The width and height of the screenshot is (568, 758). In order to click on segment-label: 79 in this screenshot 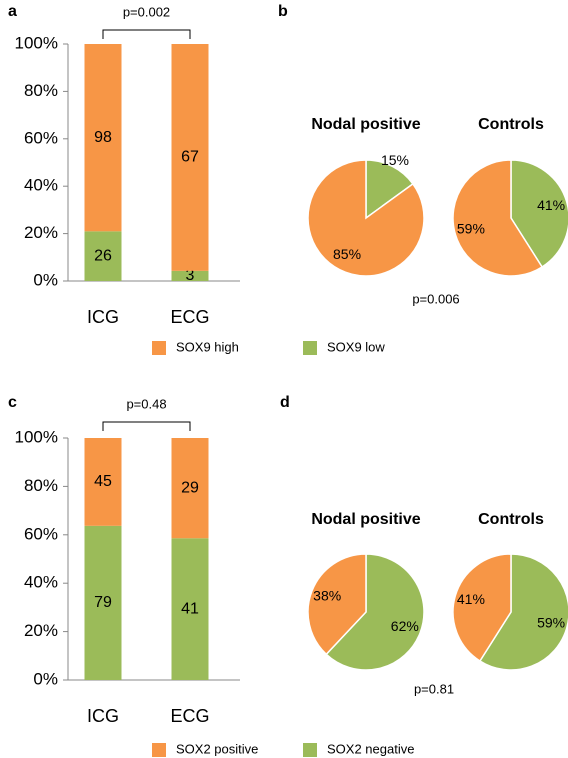, I will do `click(103, 602)`.